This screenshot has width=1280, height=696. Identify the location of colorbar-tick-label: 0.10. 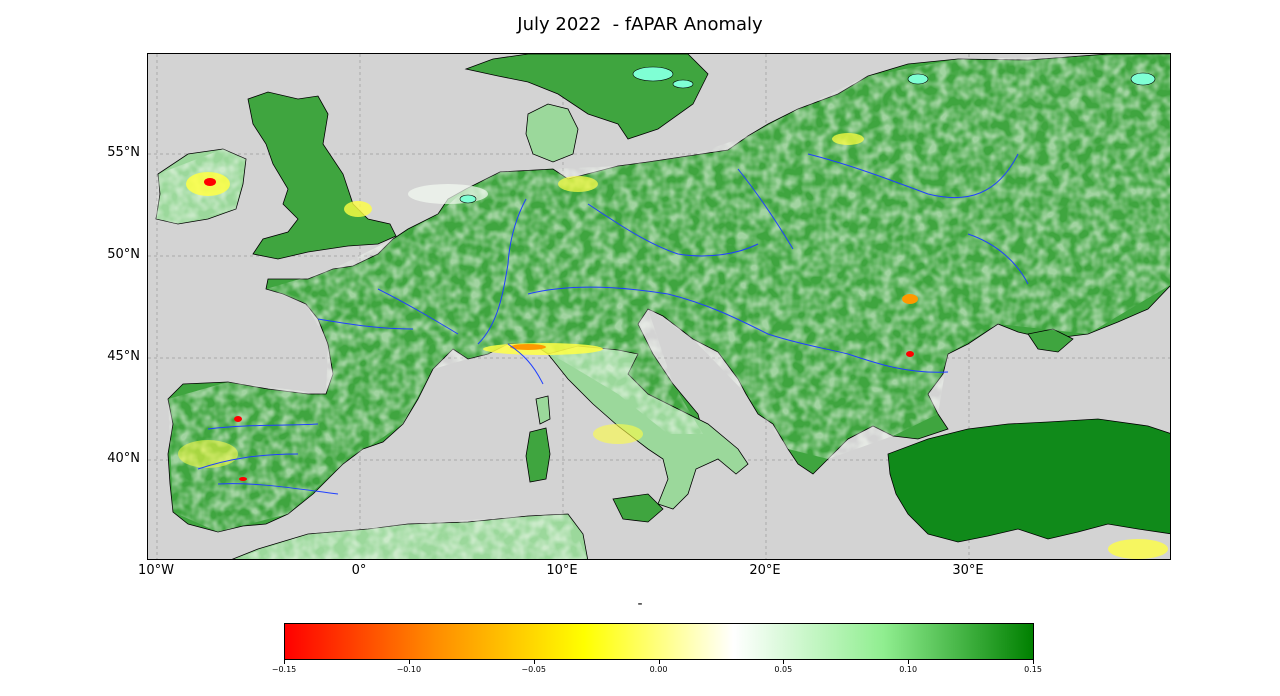
(908, 669).